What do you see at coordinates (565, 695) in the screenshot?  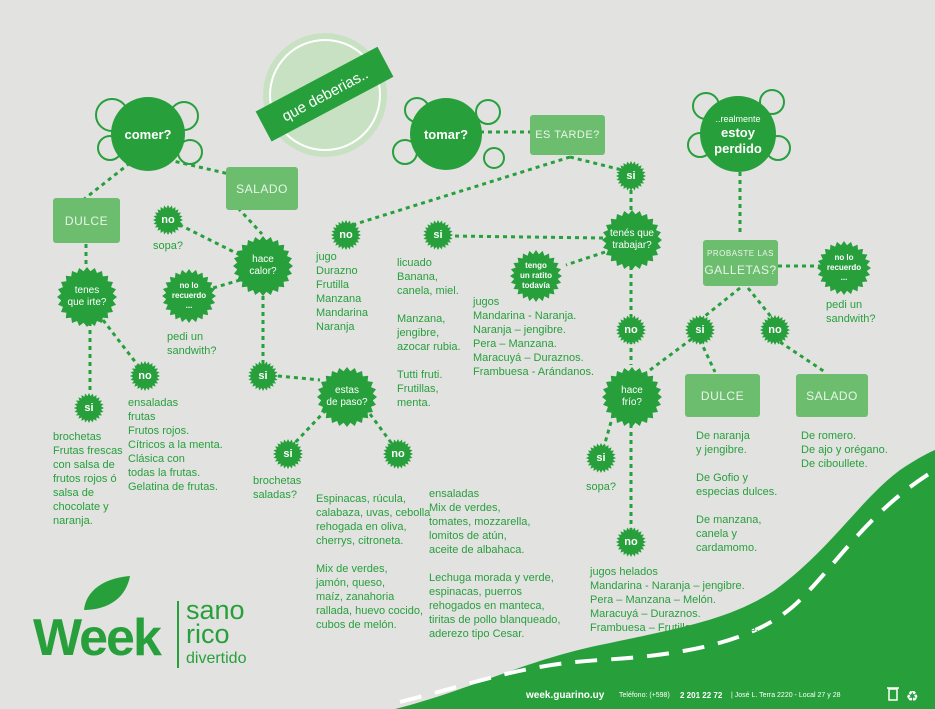 I see `footer-url: week.guarino.uy` at bounding box center [565, 695].